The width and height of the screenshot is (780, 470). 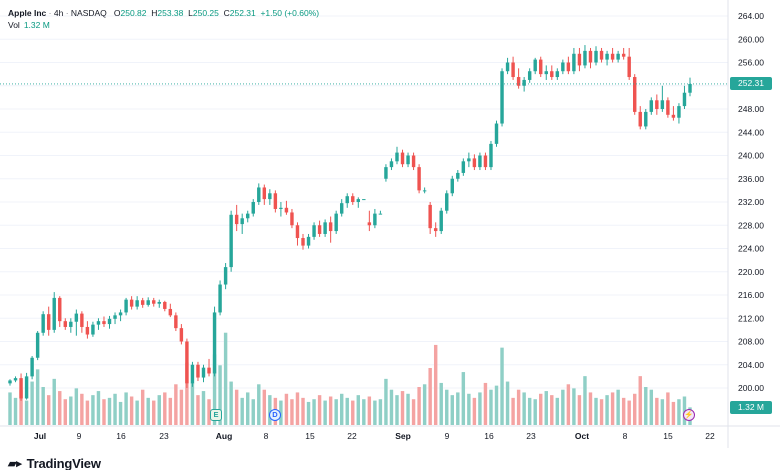 I want to click on low-label: L, so click(x=190, y=13).